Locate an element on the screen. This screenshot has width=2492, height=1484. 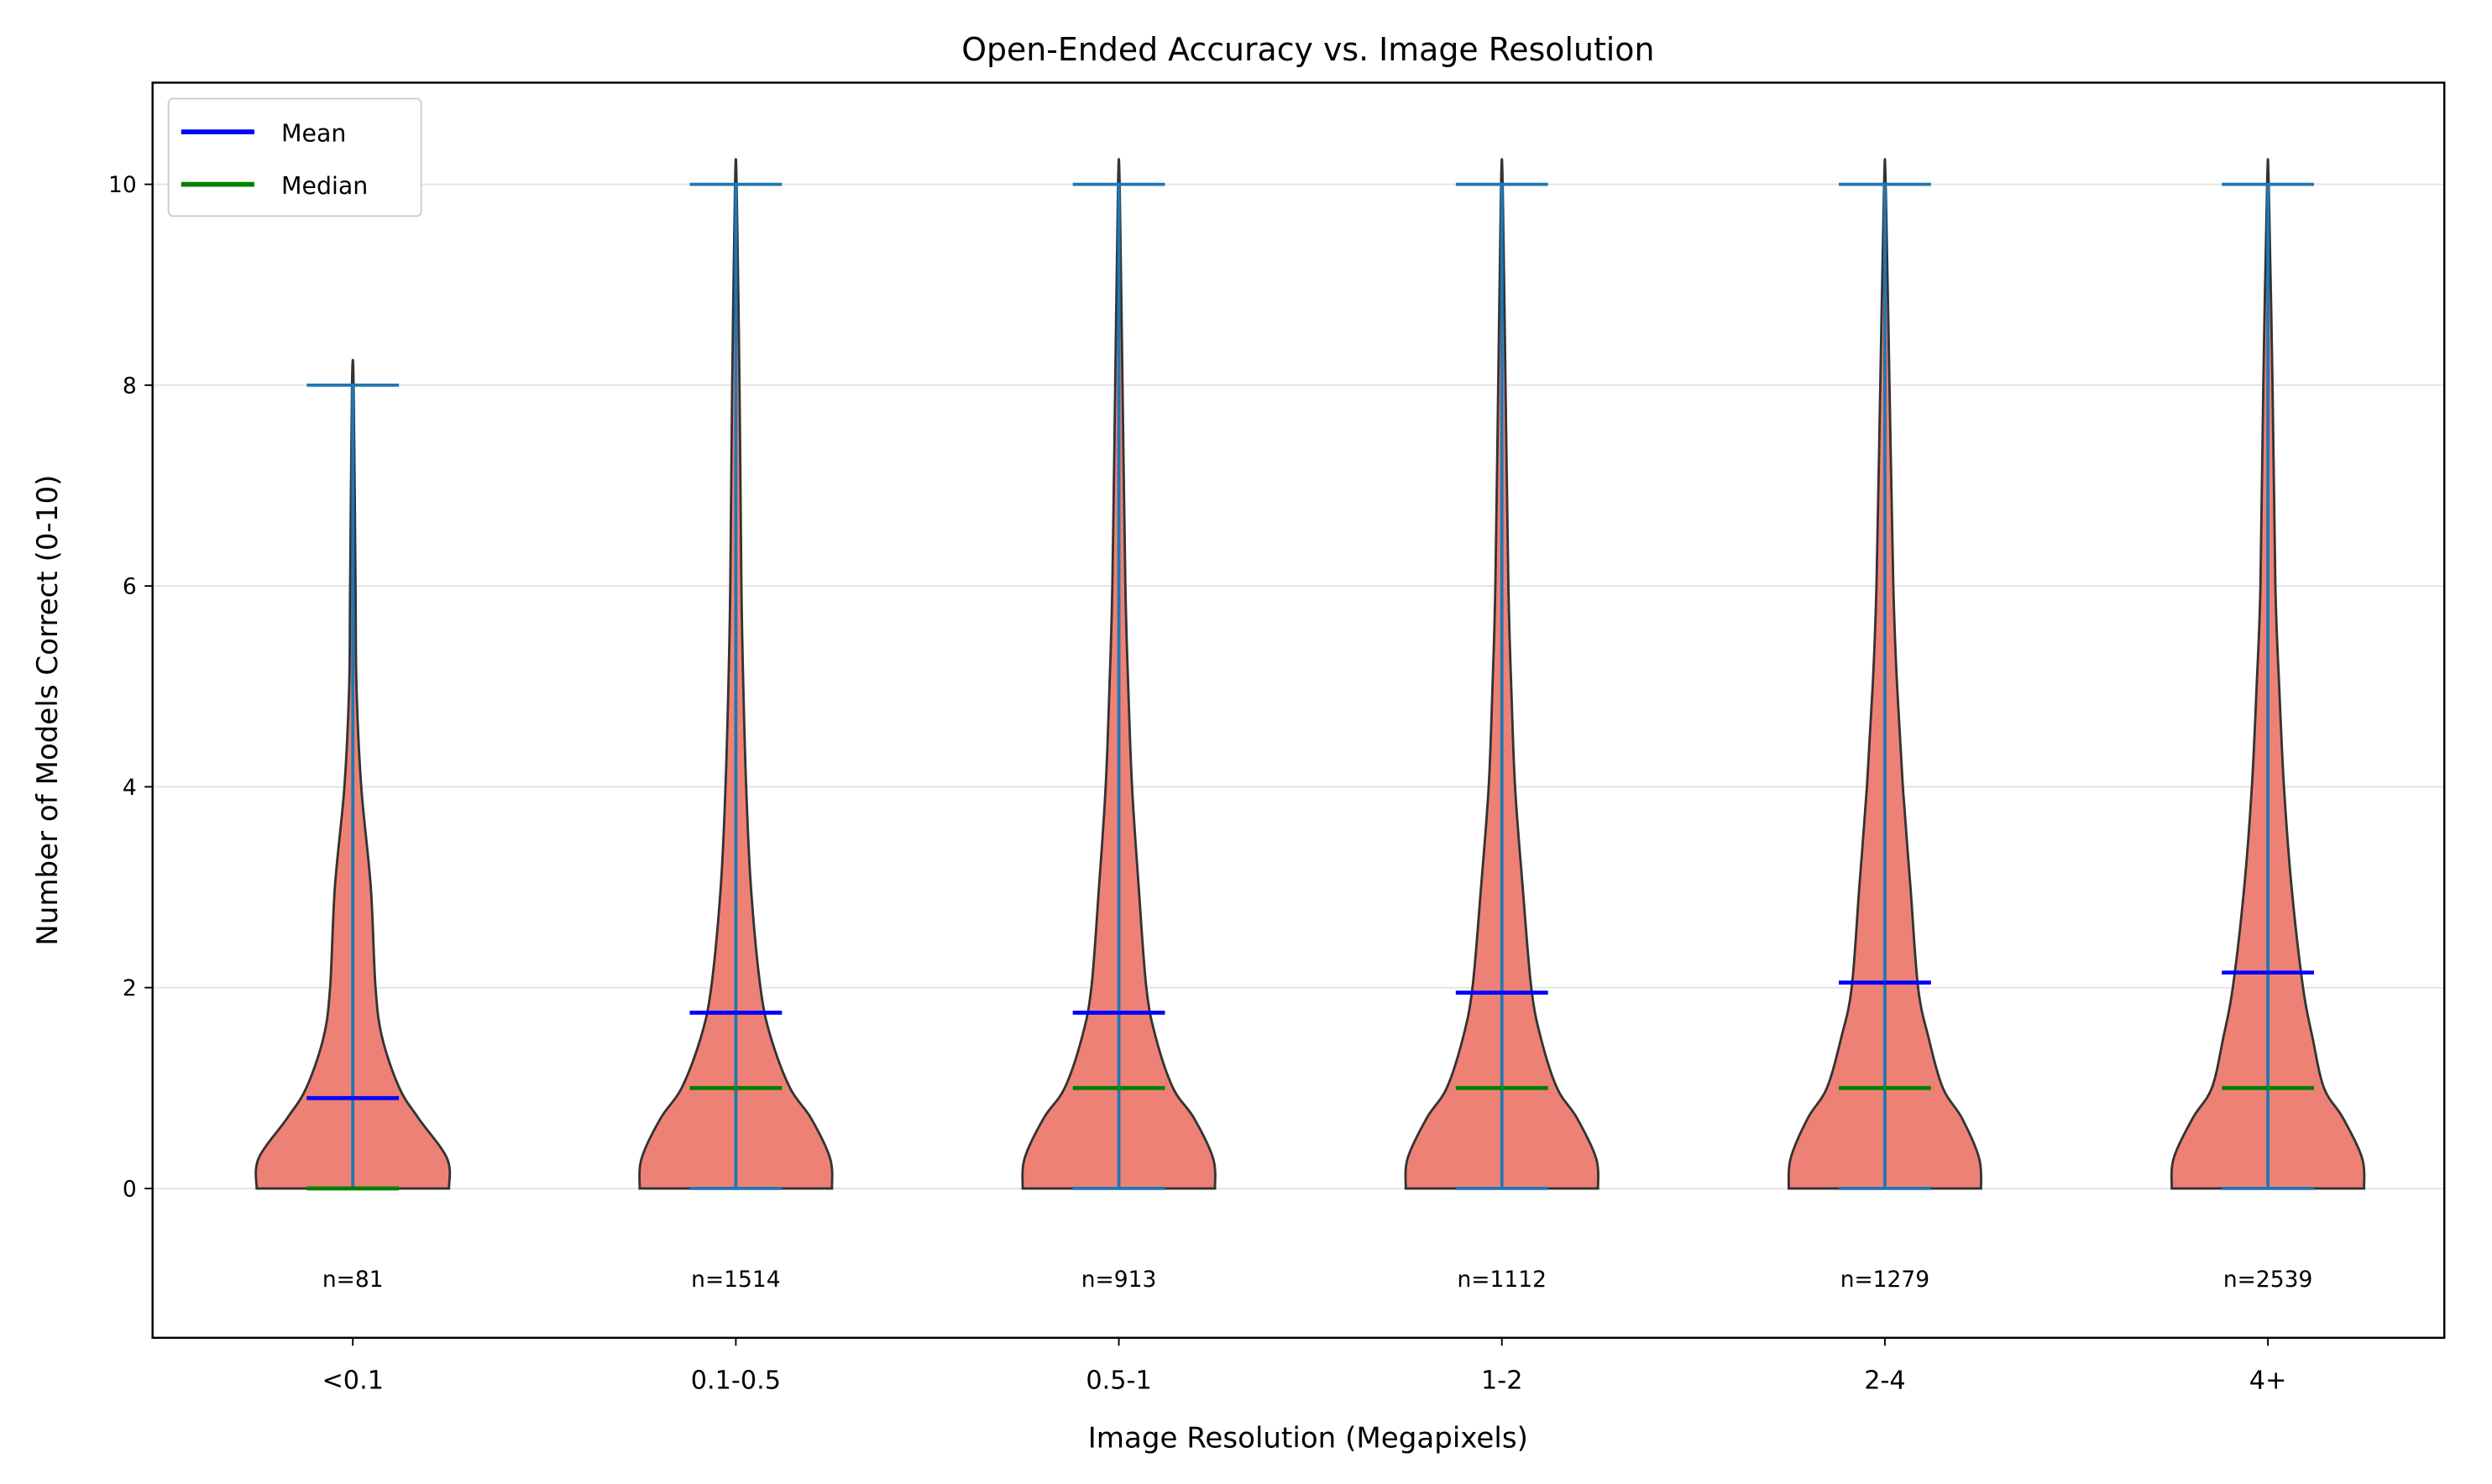
x-tick-label: 2-4 is located at coordinates (1884, 1380).